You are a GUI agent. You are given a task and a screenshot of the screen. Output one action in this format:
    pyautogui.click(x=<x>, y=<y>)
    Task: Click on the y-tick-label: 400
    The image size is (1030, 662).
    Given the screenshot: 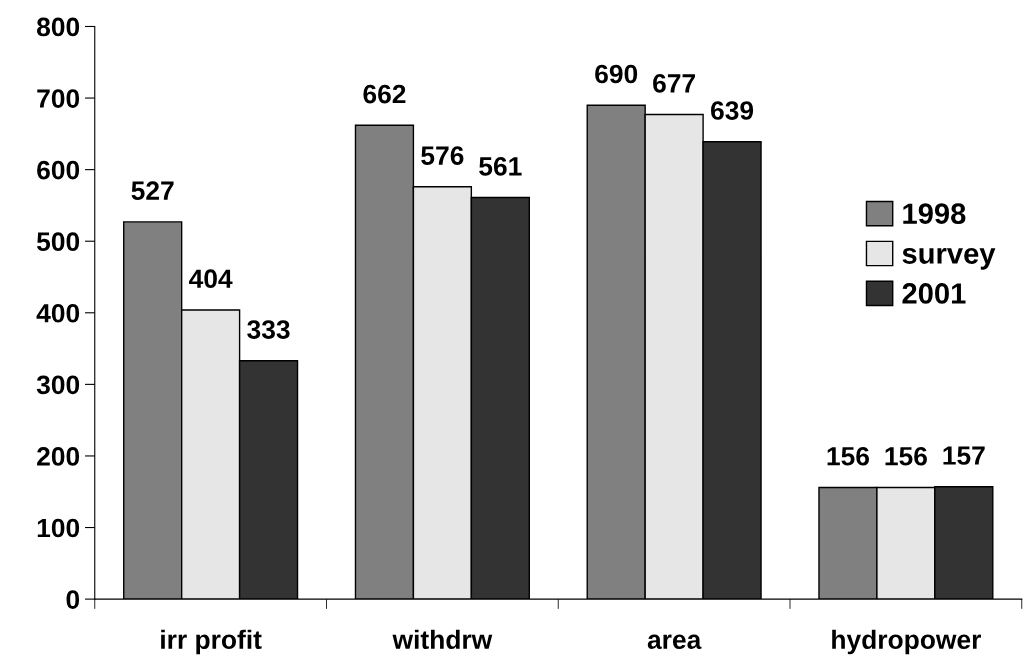 What is the action you would take?
    pyautogui.click(x=58, y=313)
    